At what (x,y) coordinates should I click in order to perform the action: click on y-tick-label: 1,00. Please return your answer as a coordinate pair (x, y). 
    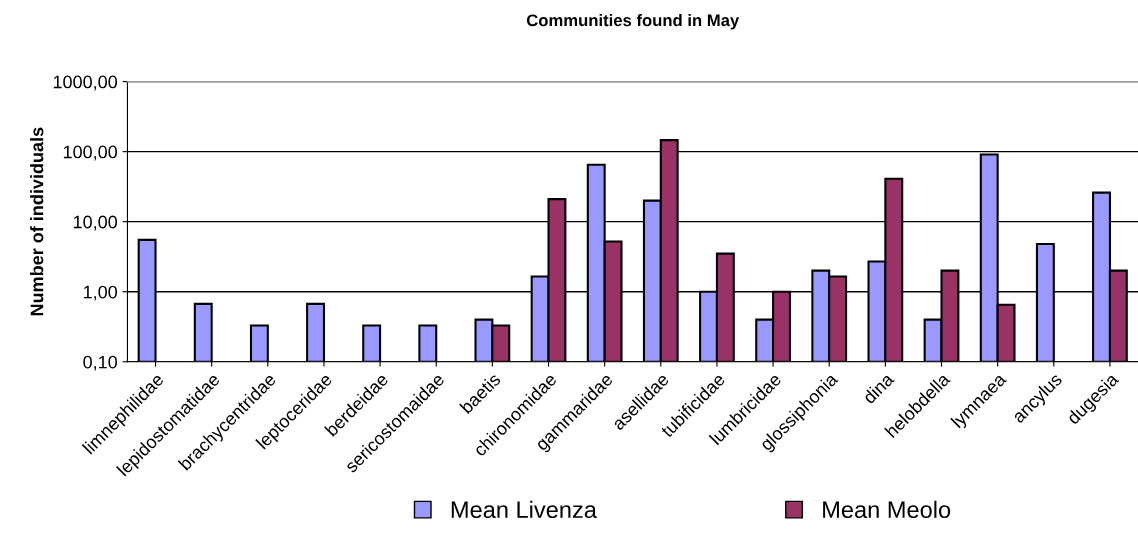
    Looking at the image, I should click on (100, 293).